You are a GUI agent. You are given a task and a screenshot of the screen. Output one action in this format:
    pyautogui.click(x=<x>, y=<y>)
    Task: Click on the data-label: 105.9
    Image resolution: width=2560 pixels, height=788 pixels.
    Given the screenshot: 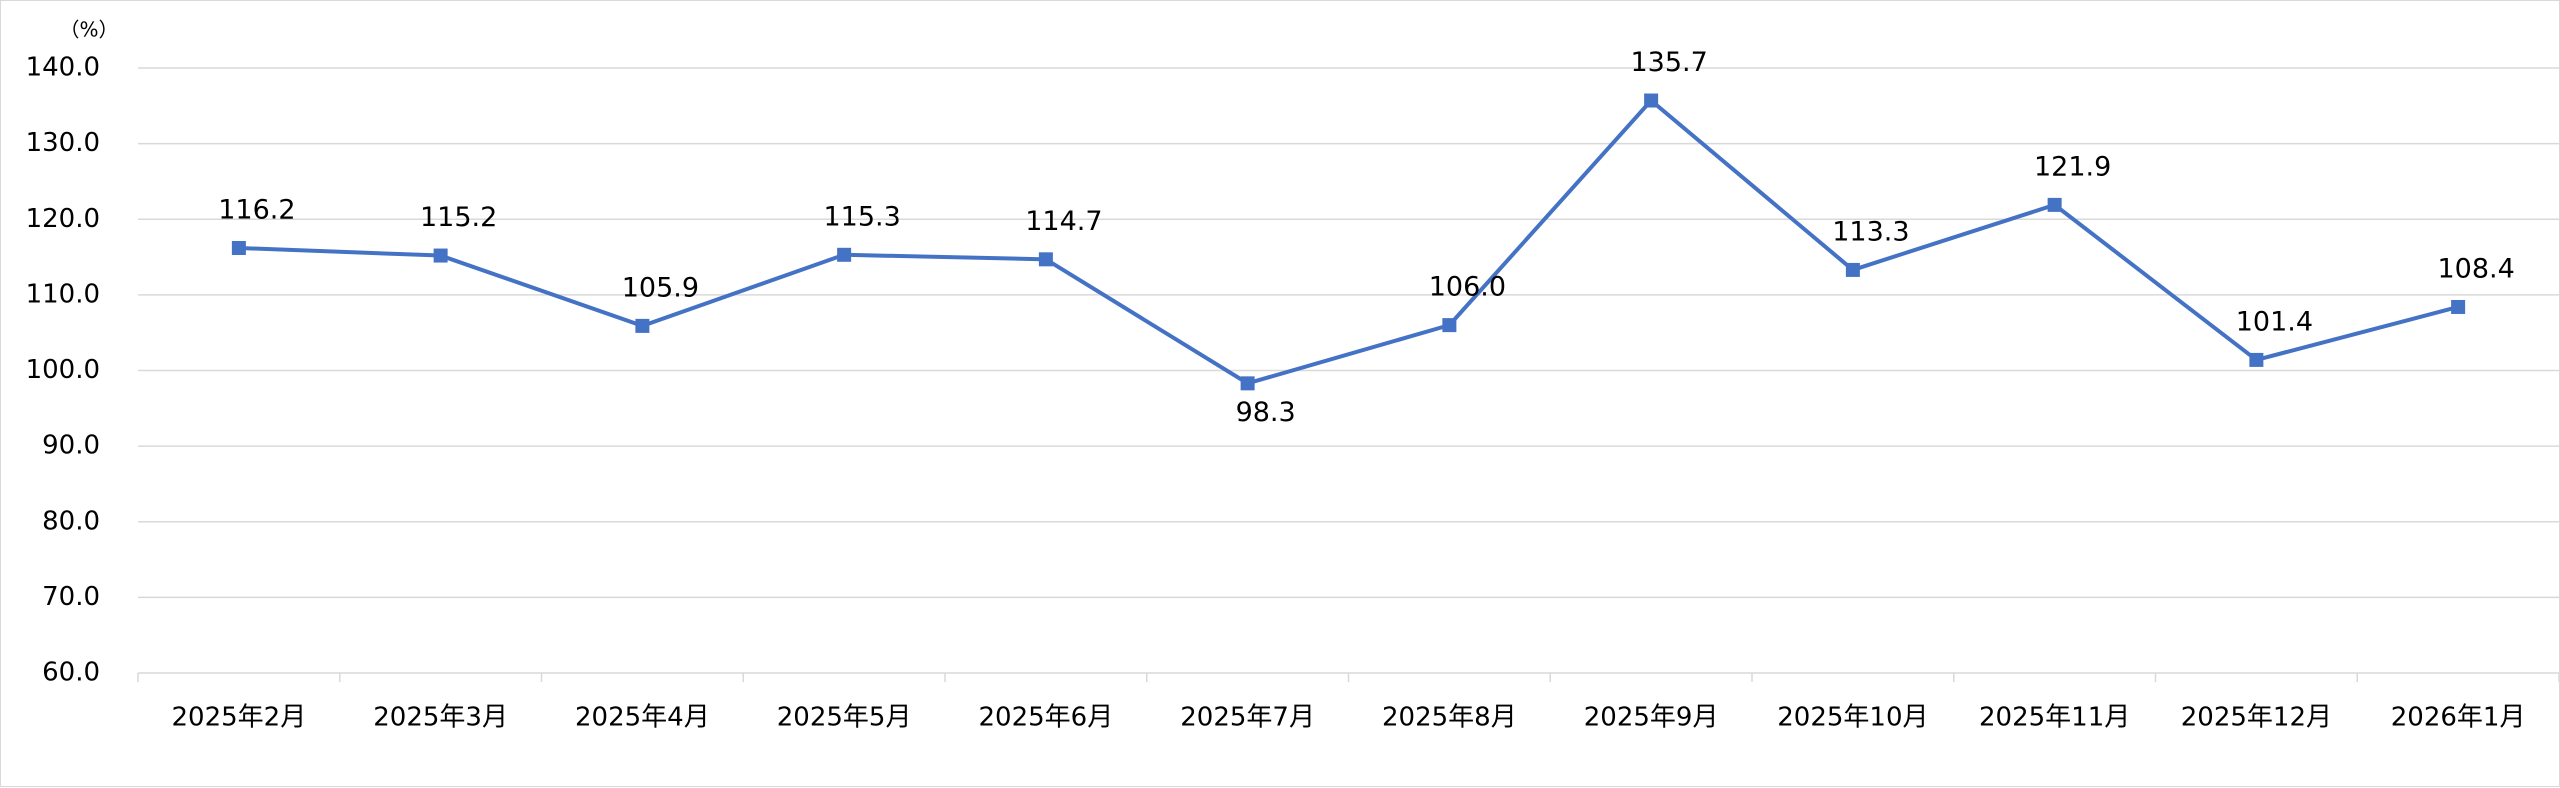 What is the action you would take?
    pyautogui.click(x=660, y=287)
    